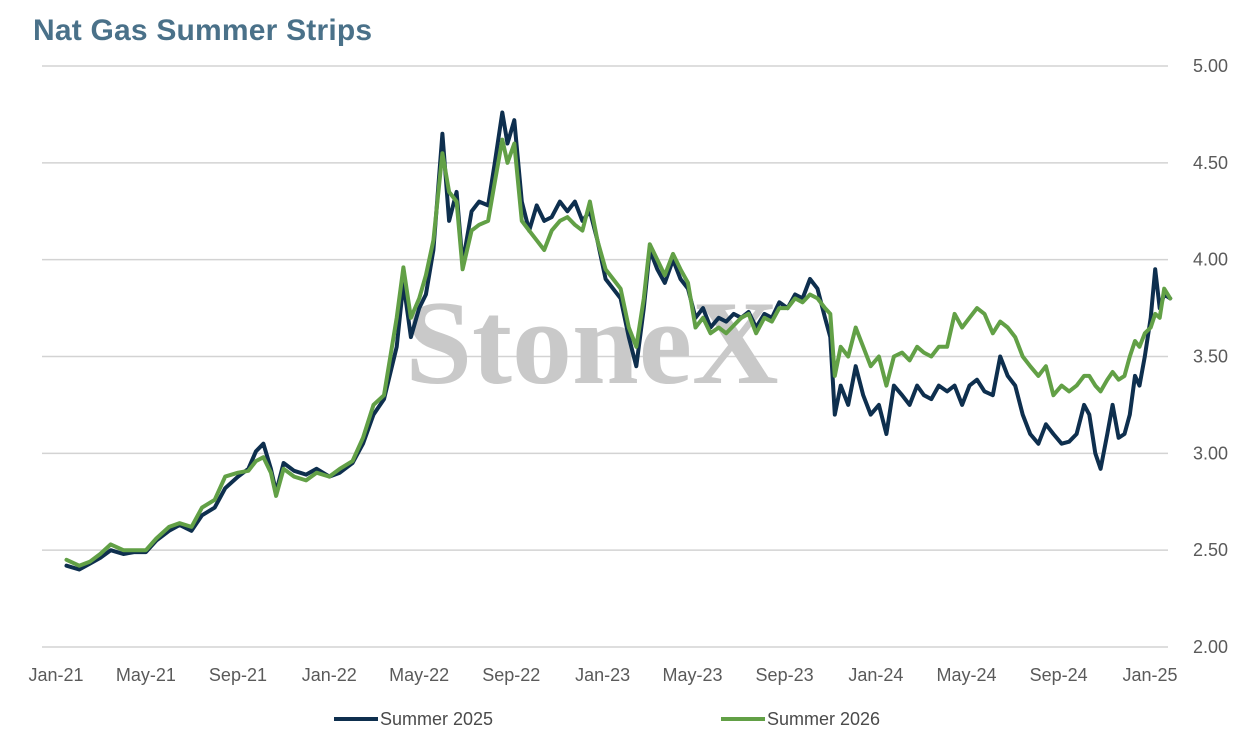 Image resolution: width=1238 pixels, height=738 pixels. Describe the element at coordinates (511, 675) in the screenshot. I see `x-tick-label: Sep-22` at that location.